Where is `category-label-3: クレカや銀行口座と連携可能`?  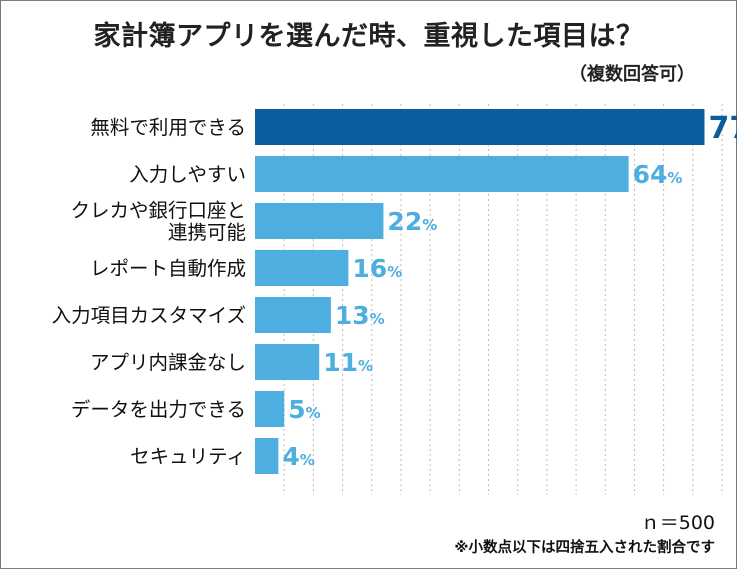
category-label-3: クレカや銀行口座と連携可能 is located at coordinates (158, 221).